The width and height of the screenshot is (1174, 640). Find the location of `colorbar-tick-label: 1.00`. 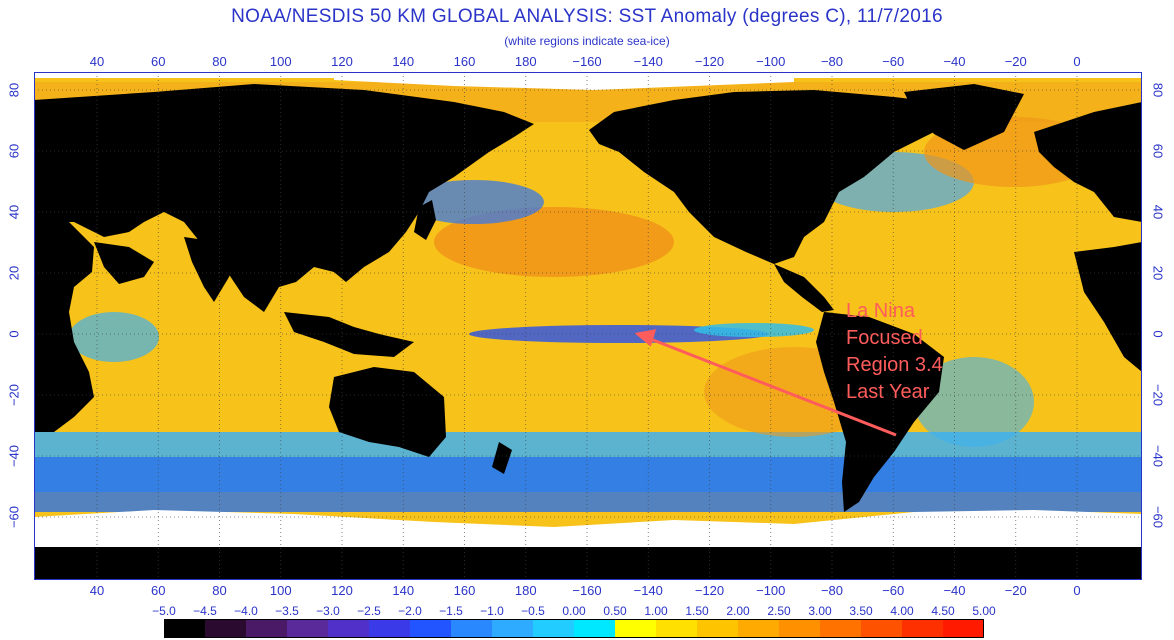

colorbar-tick-label: 1.00 is located at coordinates (656, 611).